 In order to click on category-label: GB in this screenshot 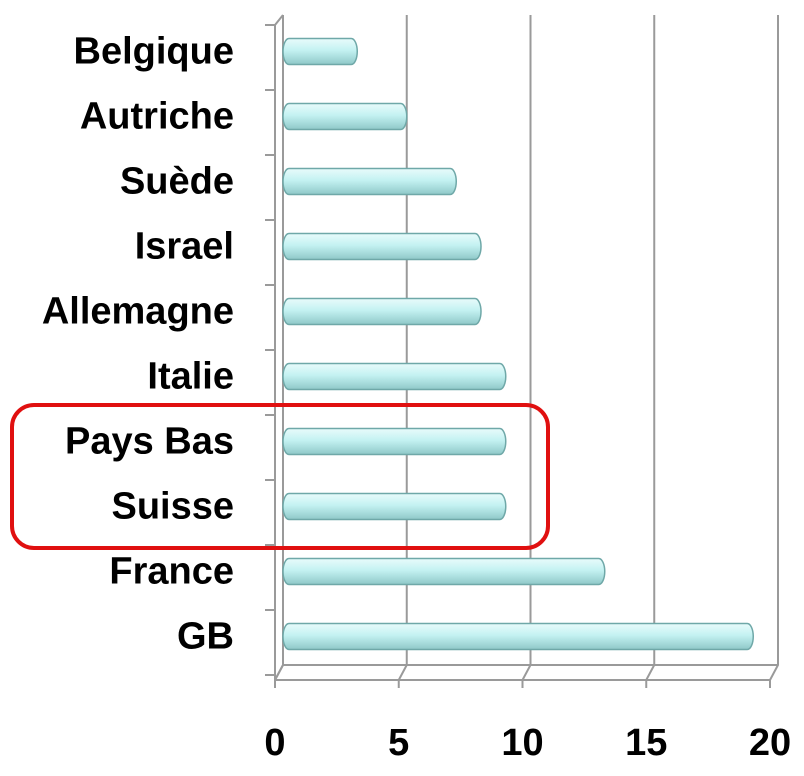, I will do `click(205, 637)`.